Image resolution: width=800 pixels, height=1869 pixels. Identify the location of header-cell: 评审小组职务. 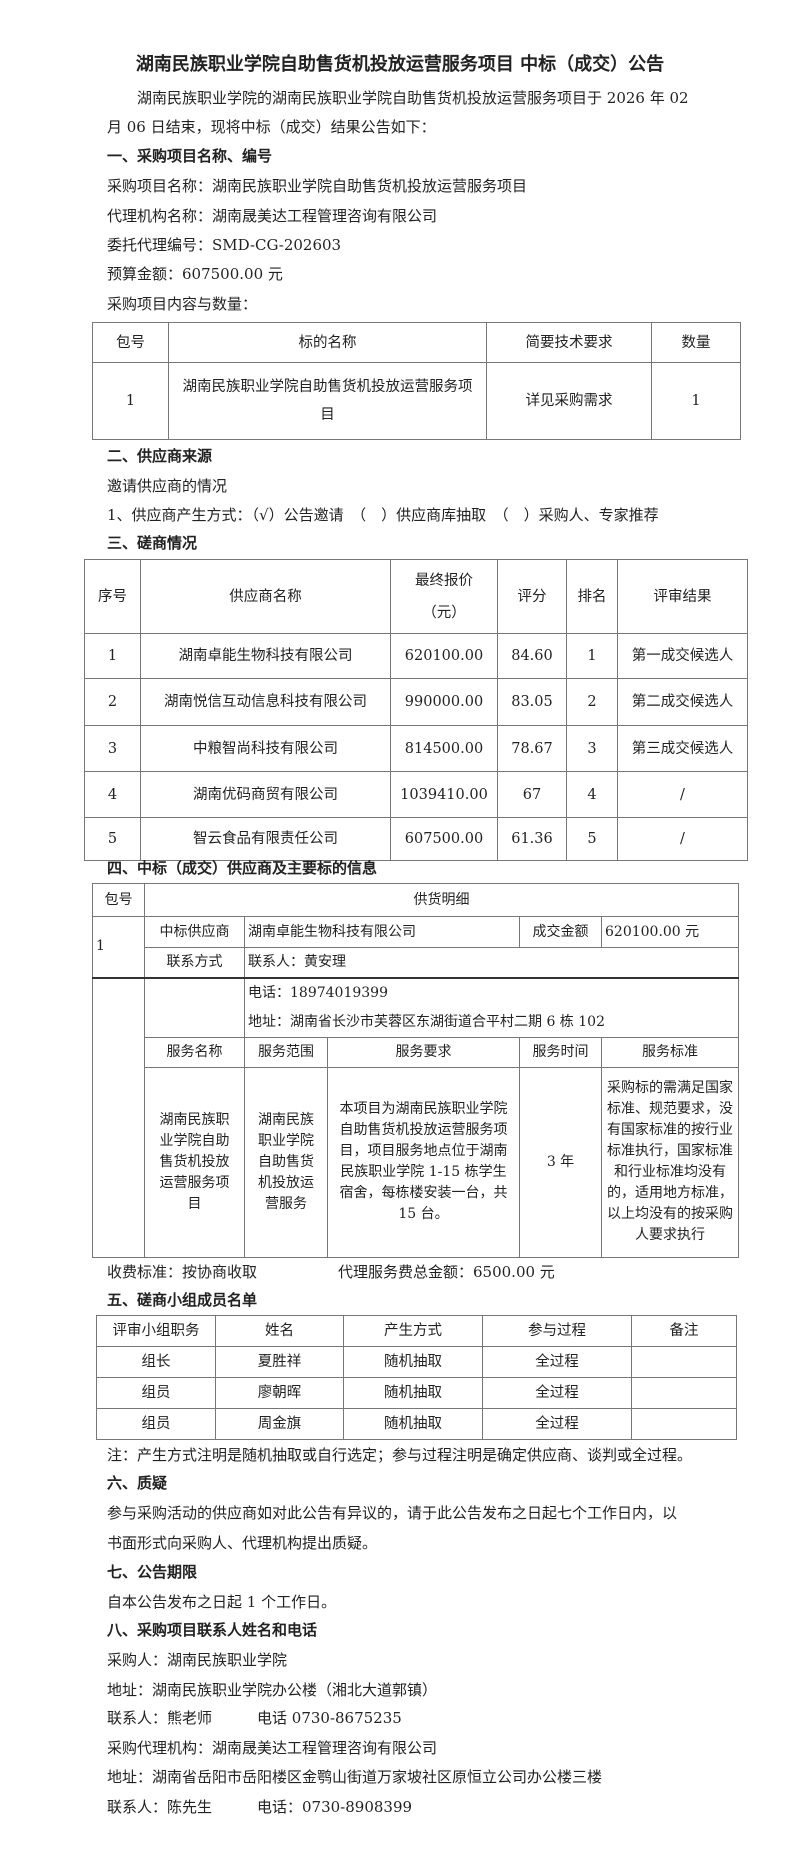
(156, 1331).